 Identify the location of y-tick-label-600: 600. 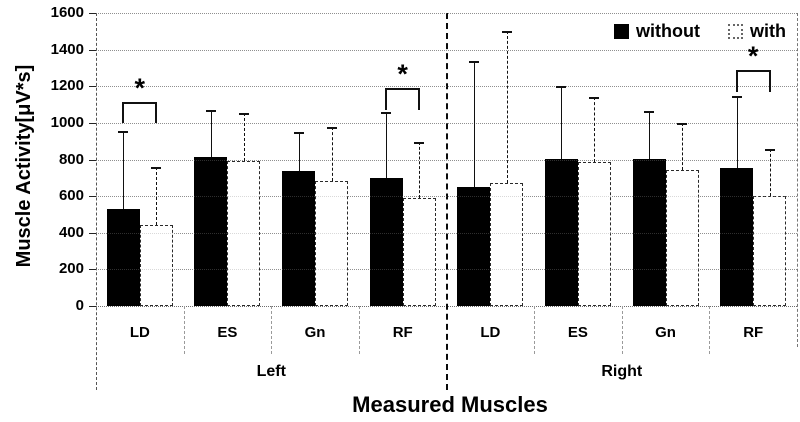
(71, 196).